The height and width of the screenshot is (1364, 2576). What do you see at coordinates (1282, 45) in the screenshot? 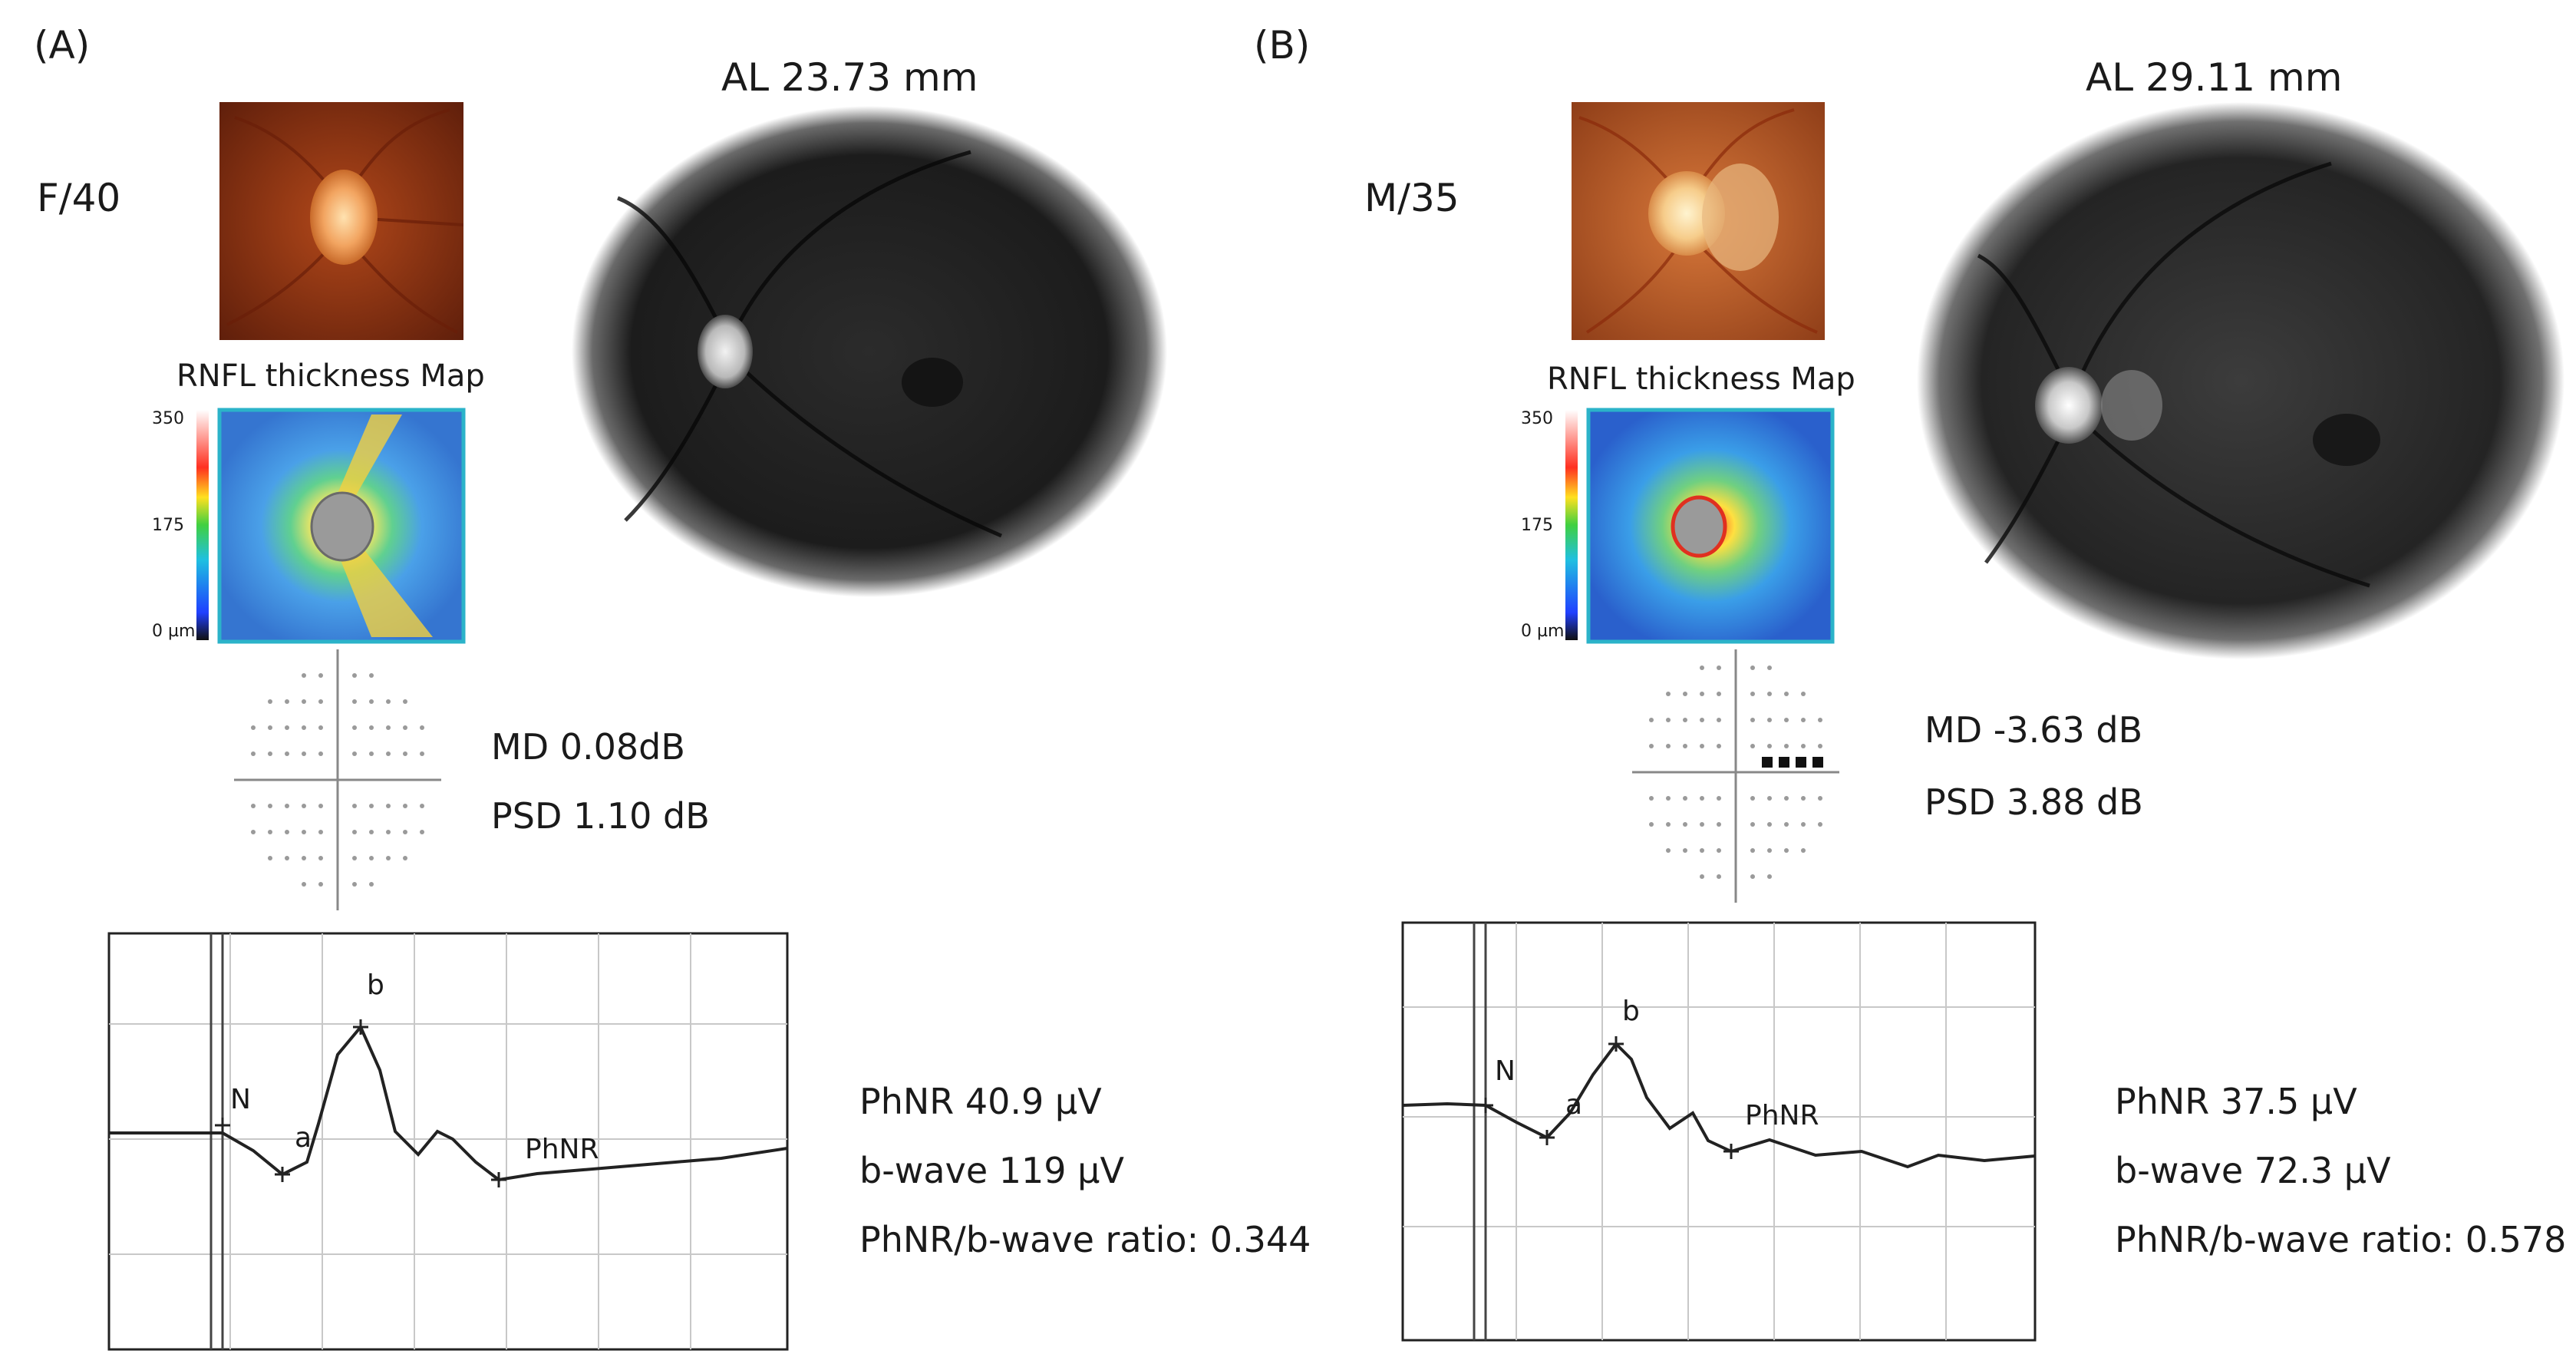
I see `panel-label: (B)` at bounding box center [1282, 45].